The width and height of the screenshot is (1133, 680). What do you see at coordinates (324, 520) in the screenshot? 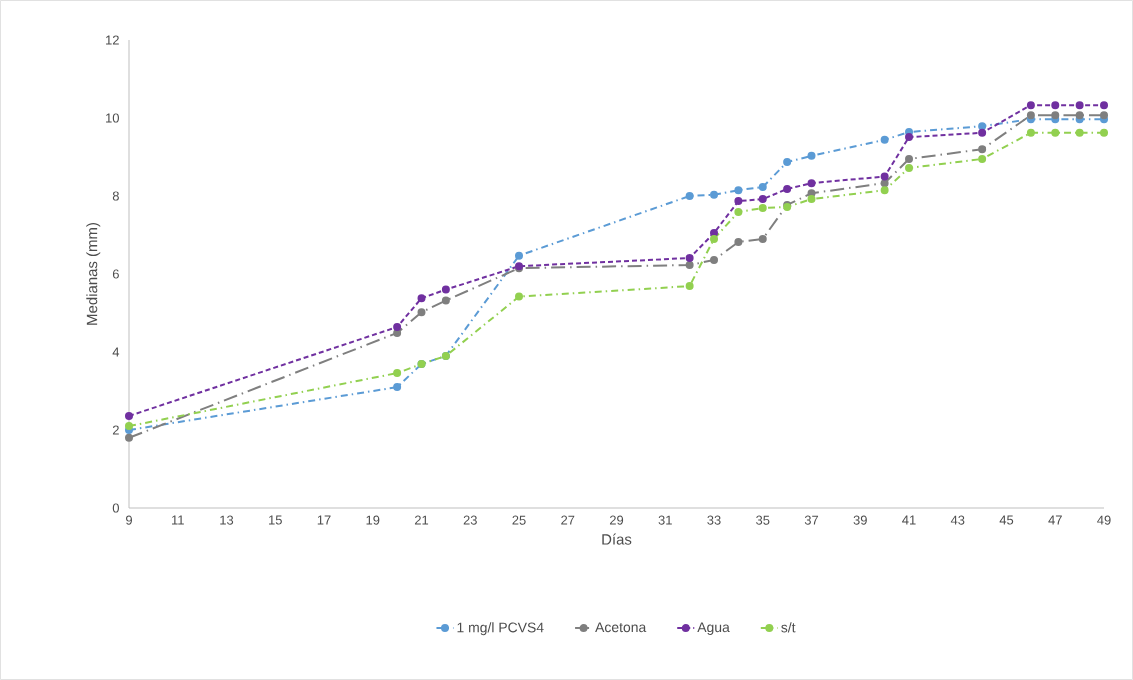
I see `x-tick-label: 17` at bounding box center [324, 520].